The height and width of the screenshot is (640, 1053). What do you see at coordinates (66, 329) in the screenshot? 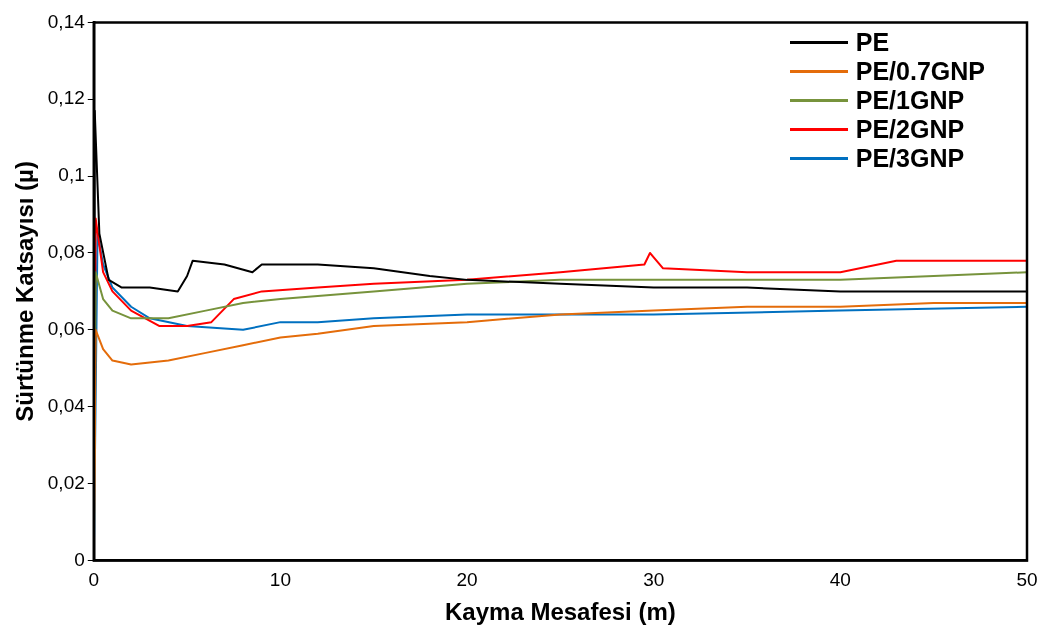
I see `y-tick-label: 0,06` at bounding box center [66, 329].